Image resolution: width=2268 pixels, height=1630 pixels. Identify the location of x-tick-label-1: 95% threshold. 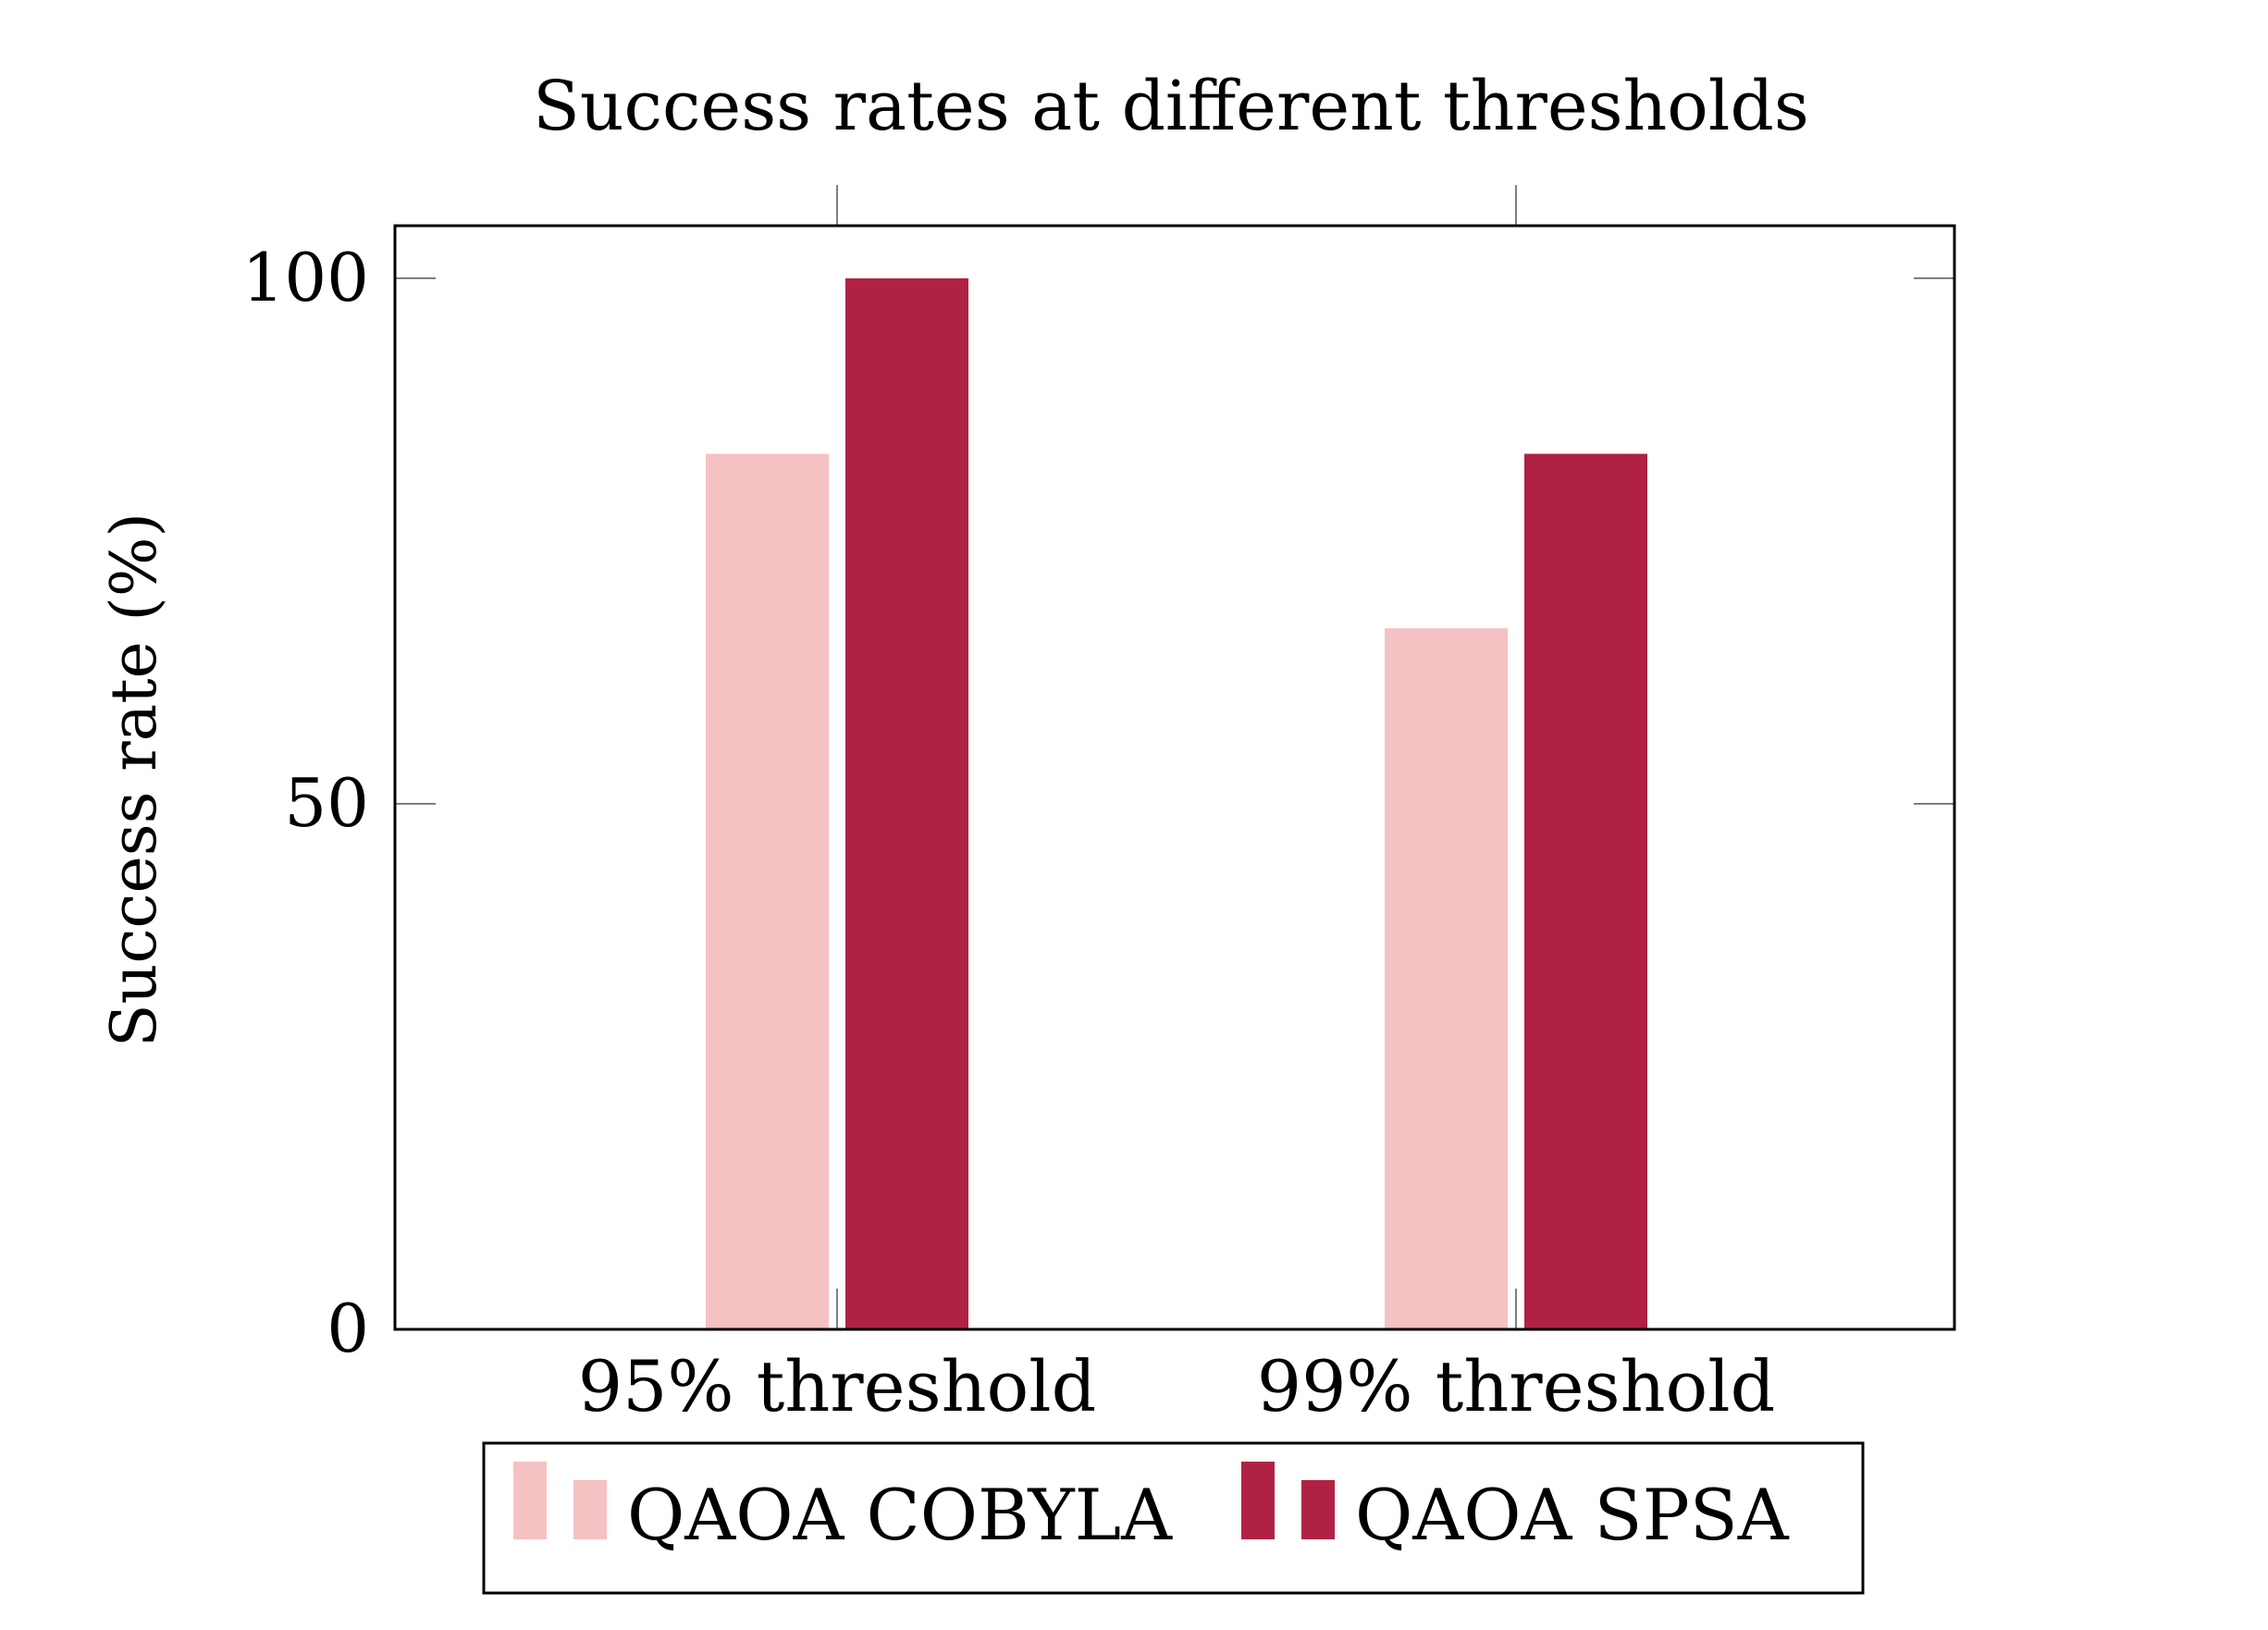
(837, 1386).